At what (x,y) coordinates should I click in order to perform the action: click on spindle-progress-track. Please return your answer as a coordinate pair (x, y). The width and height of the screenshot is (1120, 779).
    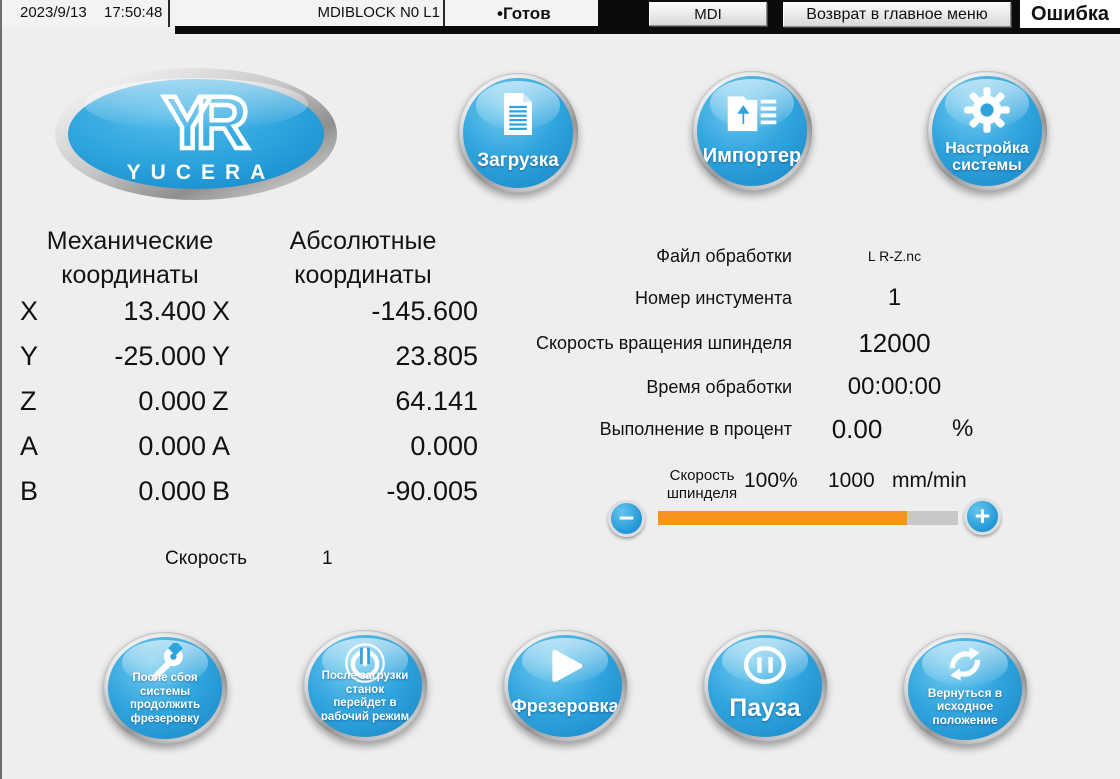
    Looking at the image, I should click on (808, 518).